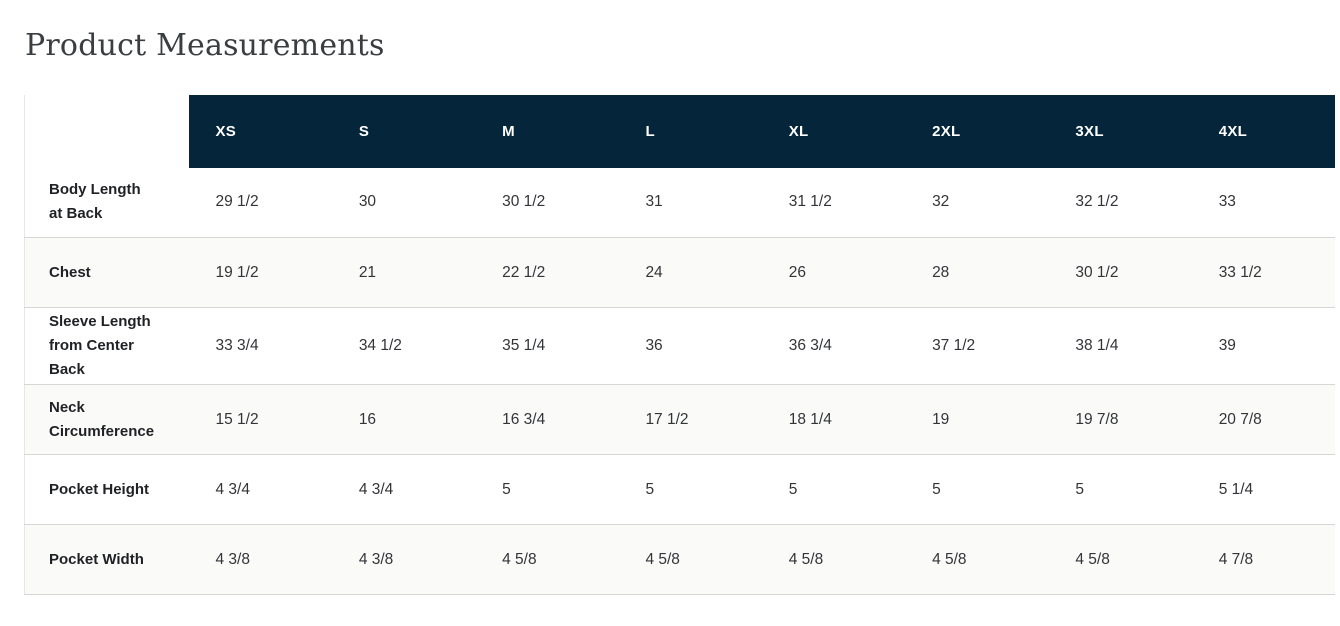 The height and width of the screenshot is (626, 1340). Describe the element at coordinates (95, 202) in the screenshot. I see `row-label: Body Length at Back` at that location.